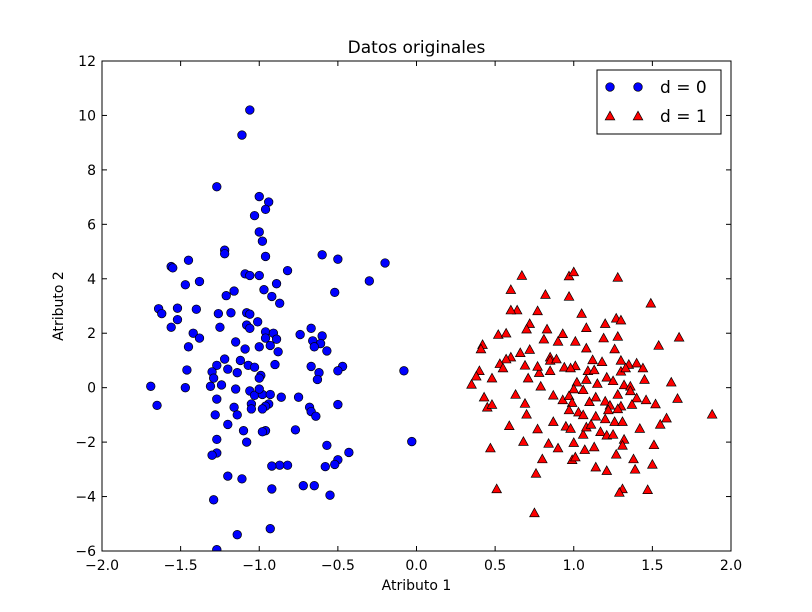 Image resolution: width=812 pixels, height=612 pixels. Describe the element at coordinates (338, 566) in the screenshot. I see `x-tick-label: −0.5` at that location.